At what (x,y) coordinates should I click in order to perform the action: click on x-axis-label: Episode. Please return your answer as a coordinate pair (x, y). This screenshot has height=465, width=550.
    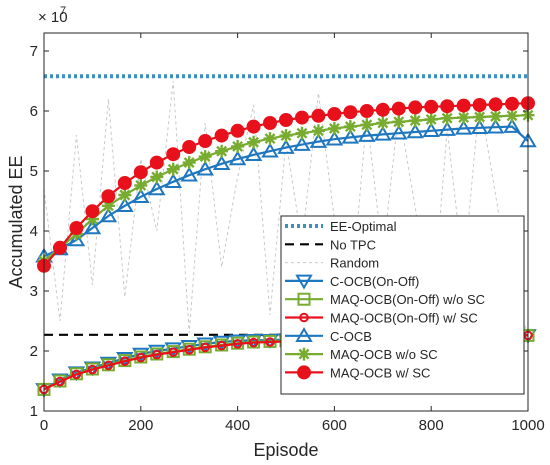
    Looking at the image, I should click on (285, 450).